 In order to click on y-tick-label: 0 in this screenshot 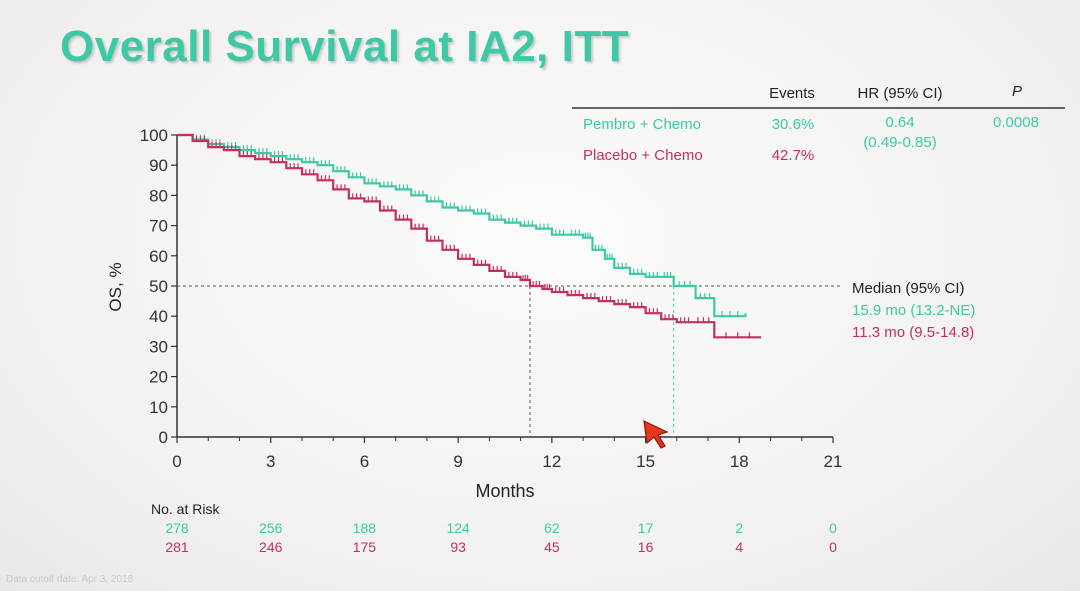, I will do `click(163, 437)`.